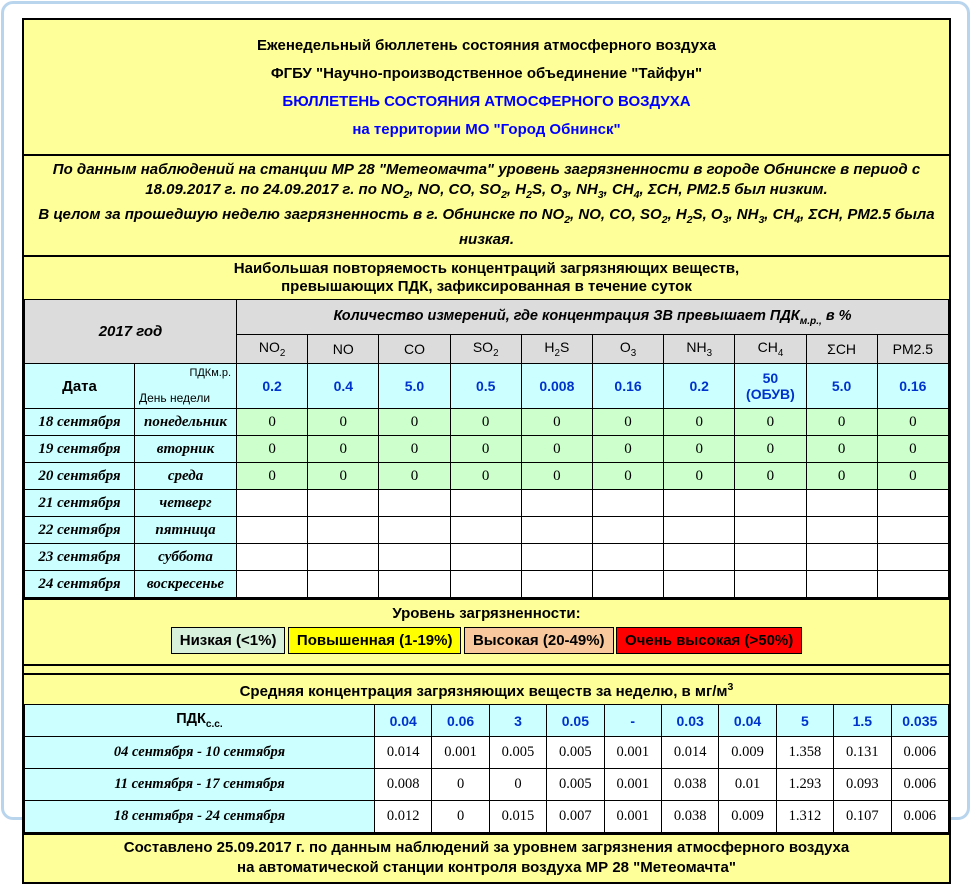 Image resolution: width=971 pixels, height=884 pixels. I want to click on avg-value-cell: 0.009, so click(747, 816).